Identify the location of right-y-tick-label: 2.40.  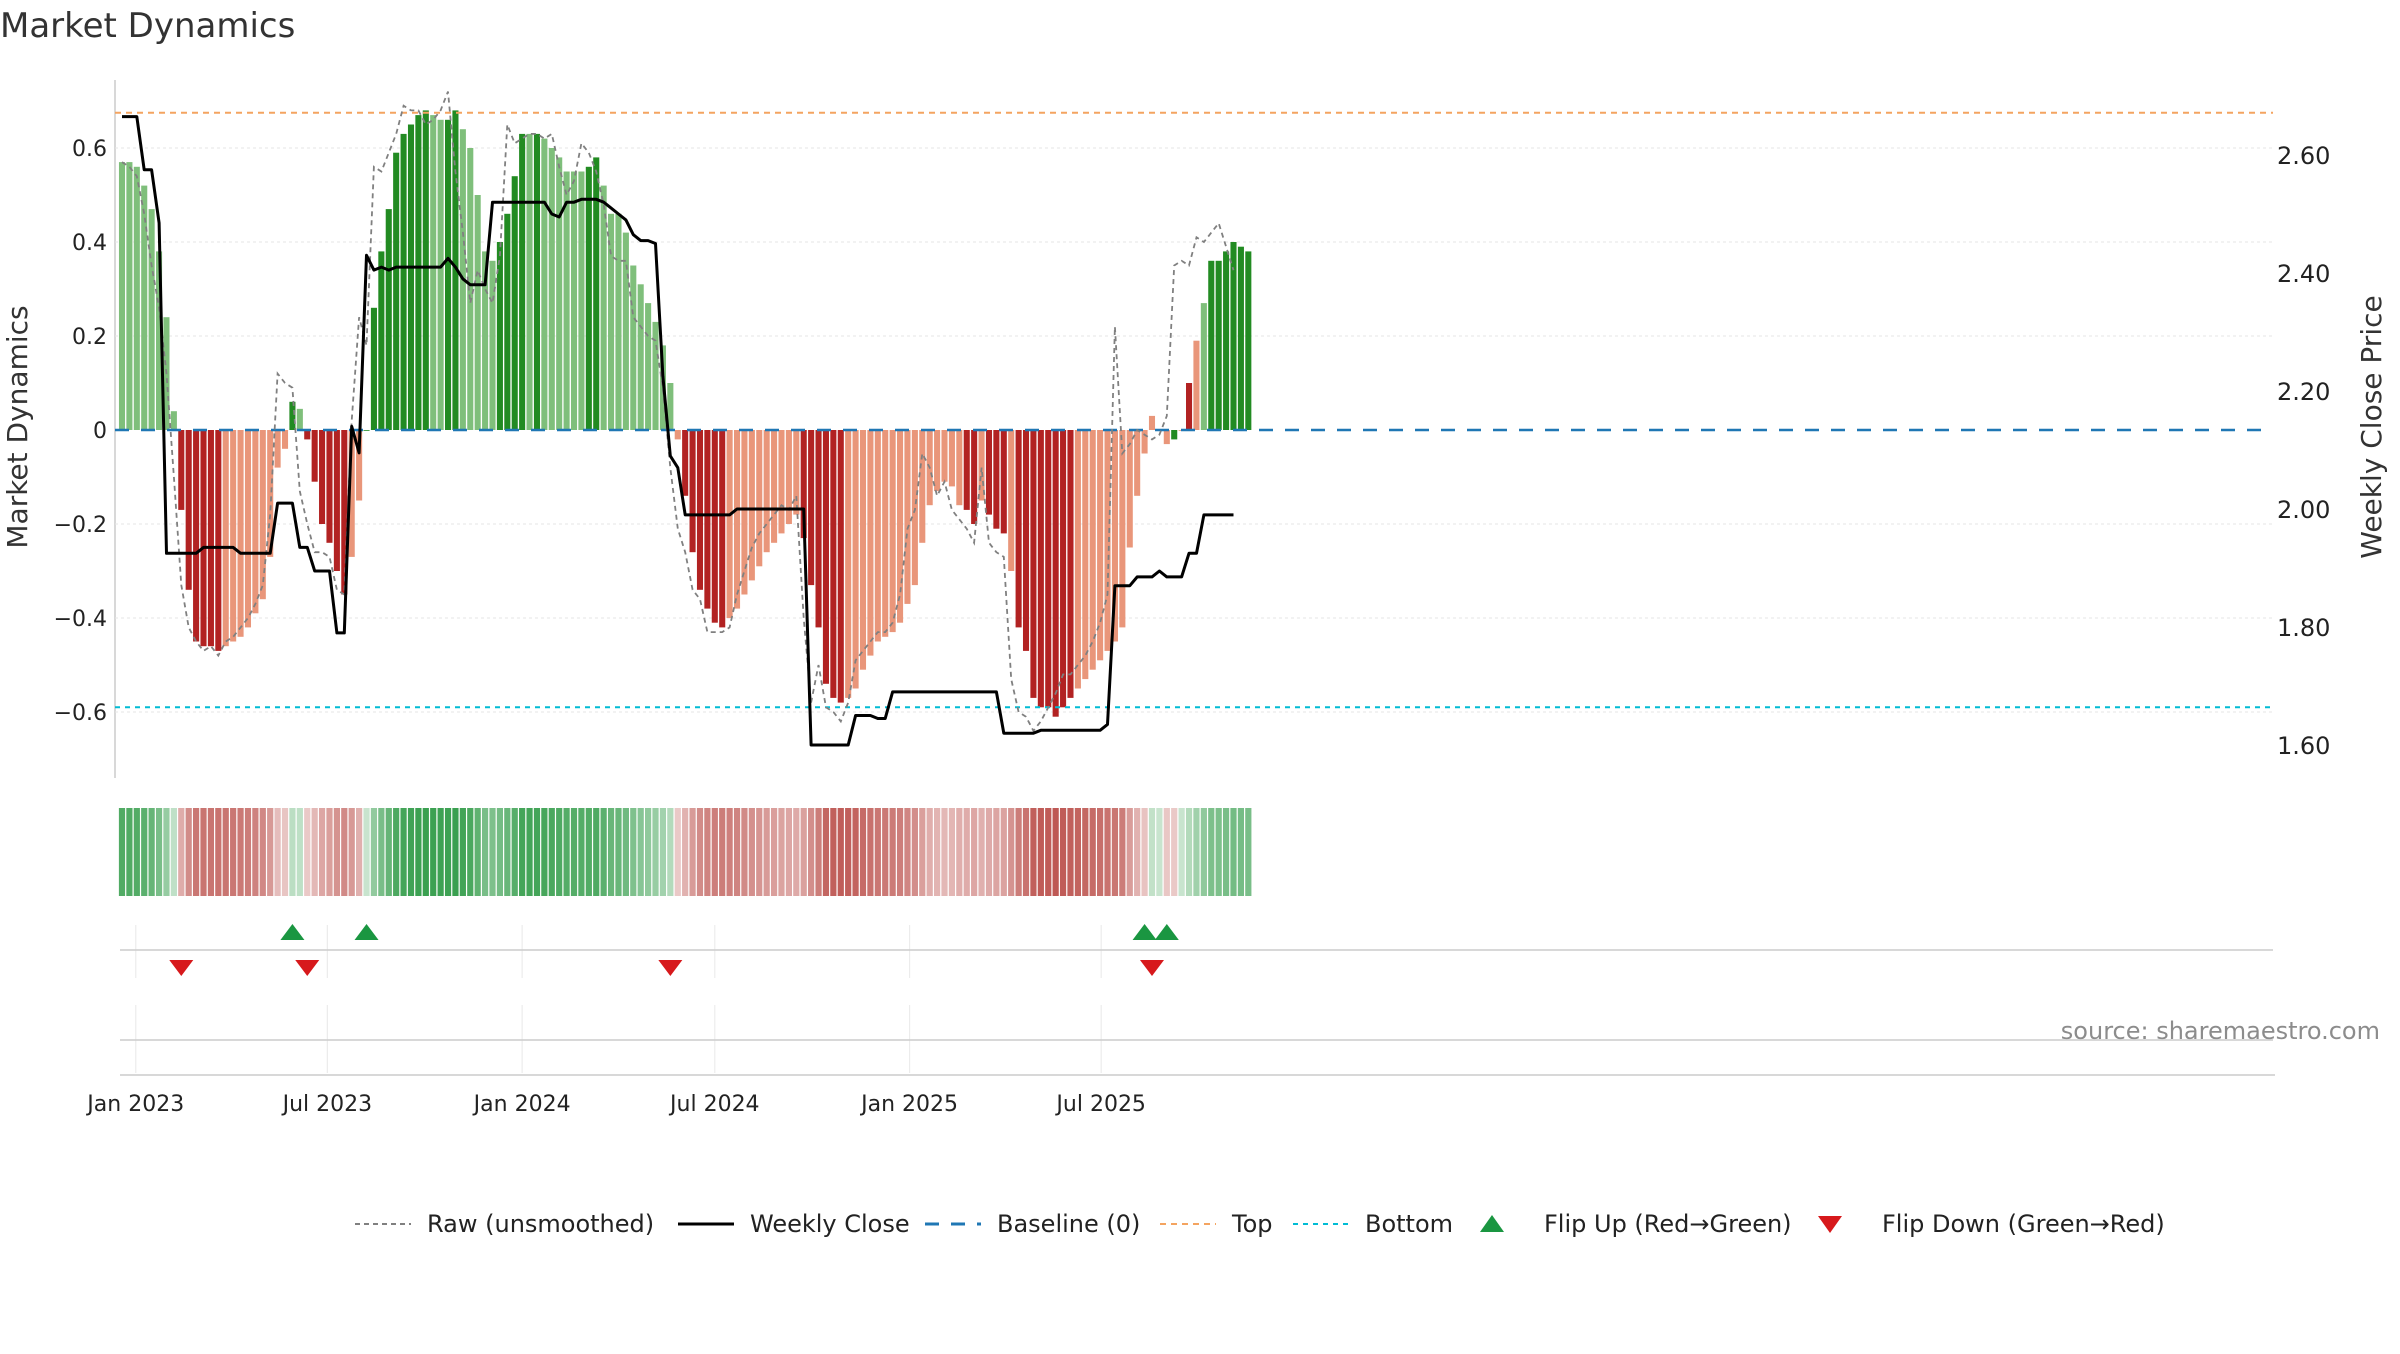
(2303, 274).